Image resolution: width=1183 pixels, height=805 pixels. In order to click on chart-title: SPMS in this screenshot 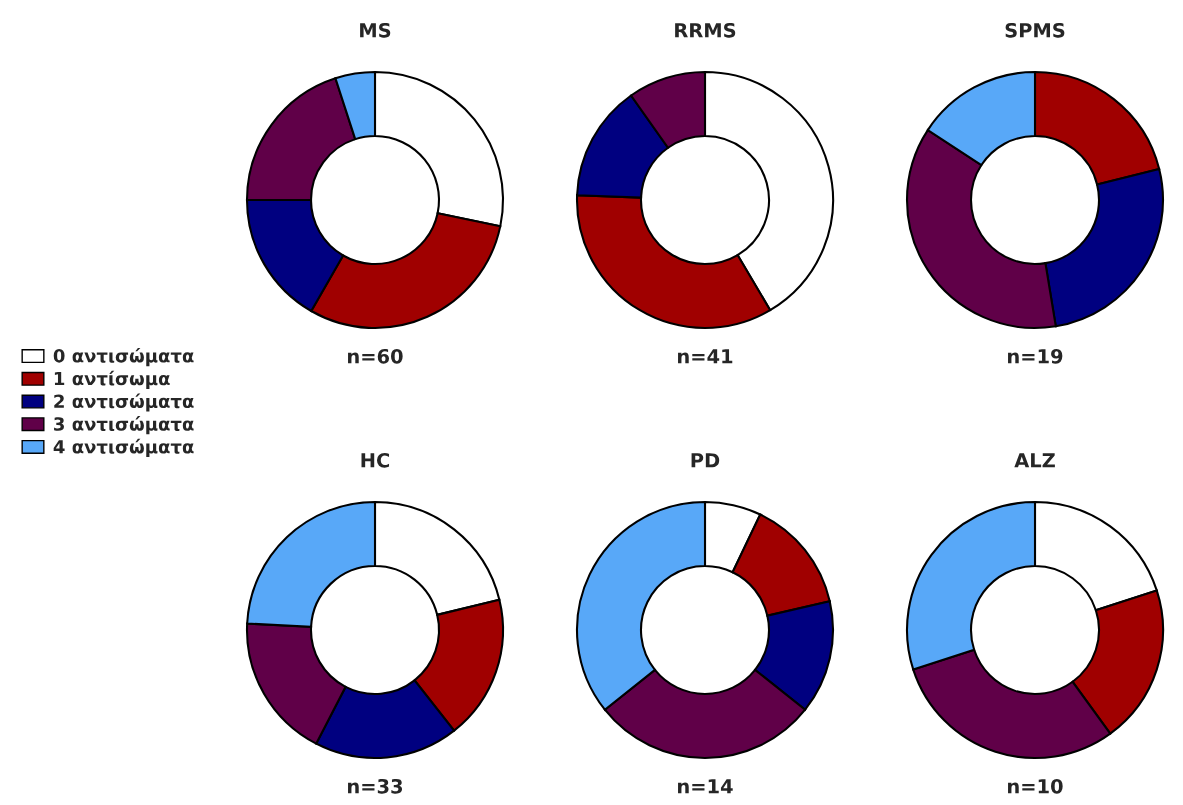, I will do `click(1035, 30)`.